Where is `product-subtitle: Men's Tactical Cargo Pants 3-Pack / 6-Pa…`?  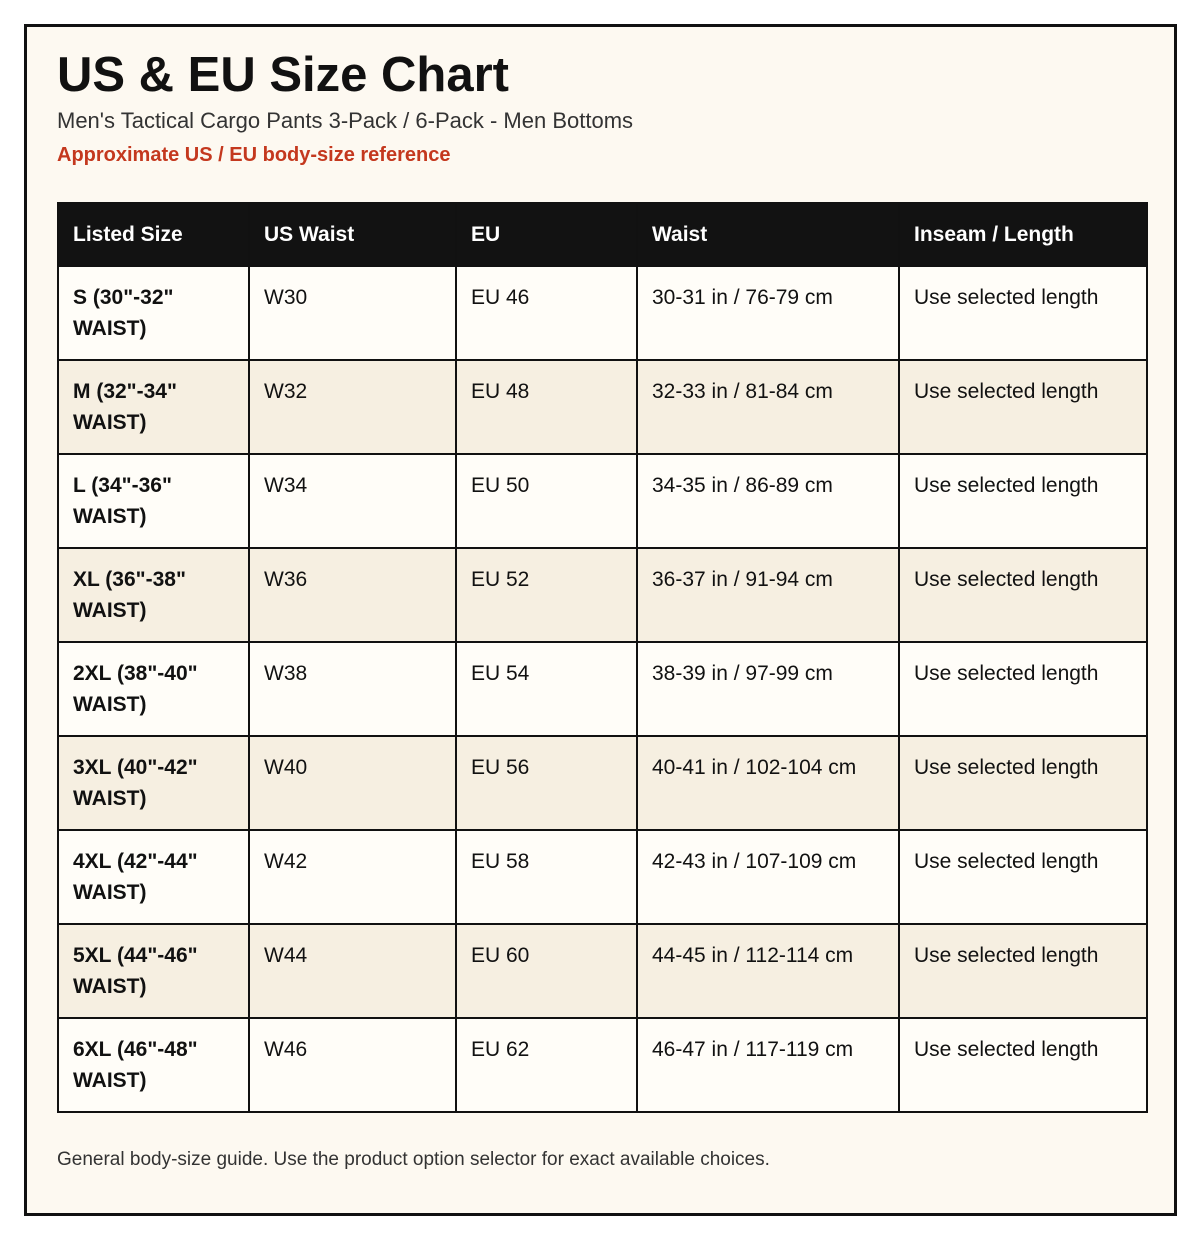 product-subtitle: Men's Tactical Cargo Pants 3-Pack / 6-Pa… is located at coordinates (345, 120).